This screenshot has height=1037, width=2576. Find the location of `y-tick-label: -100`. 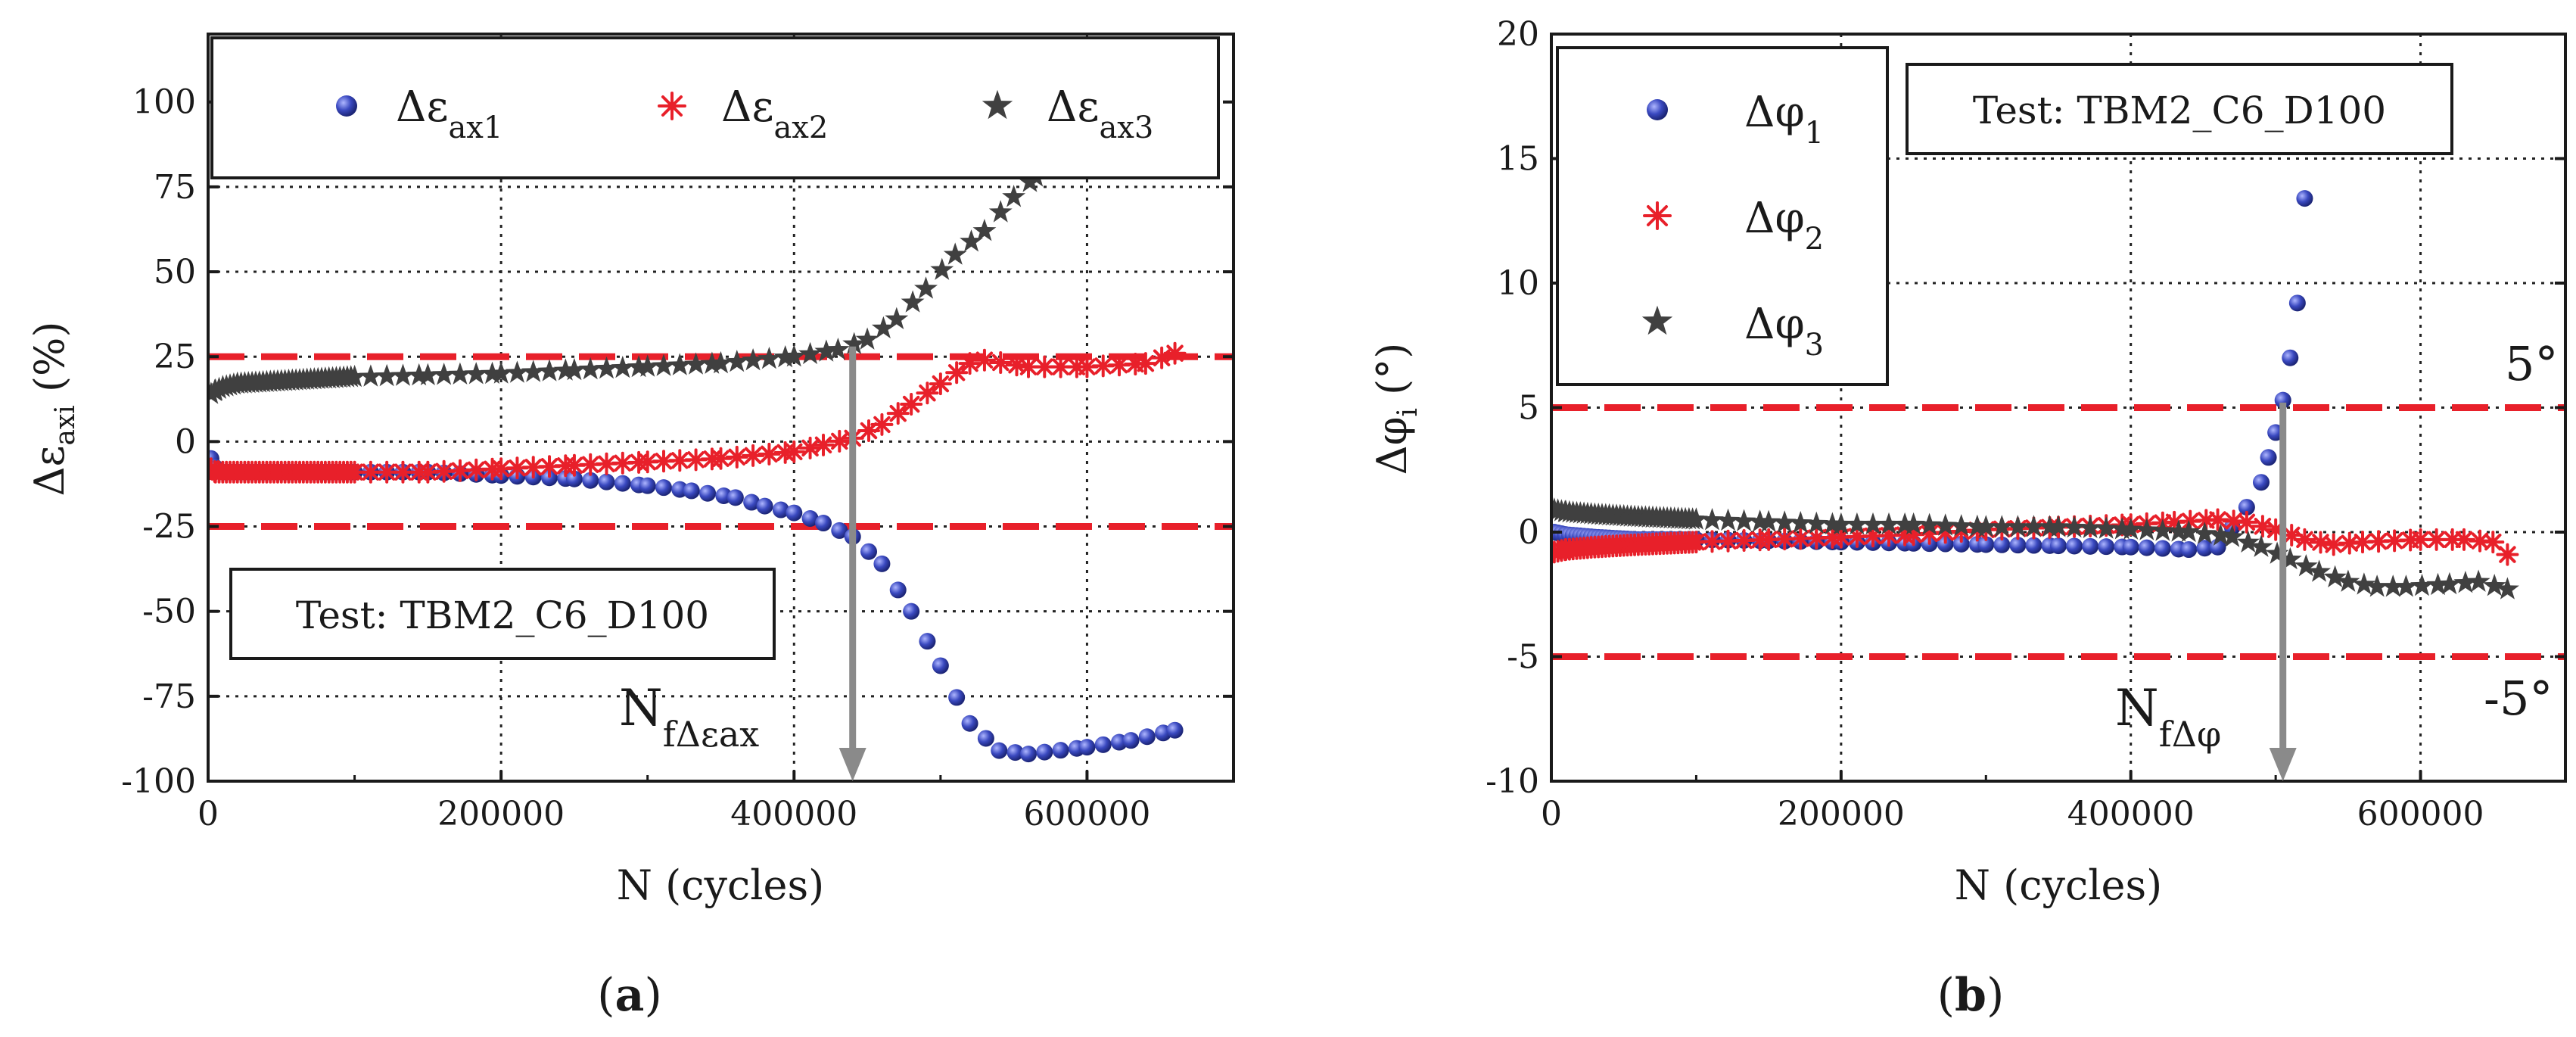

y-tick-label: -100 is located at coordinates (158, 781).